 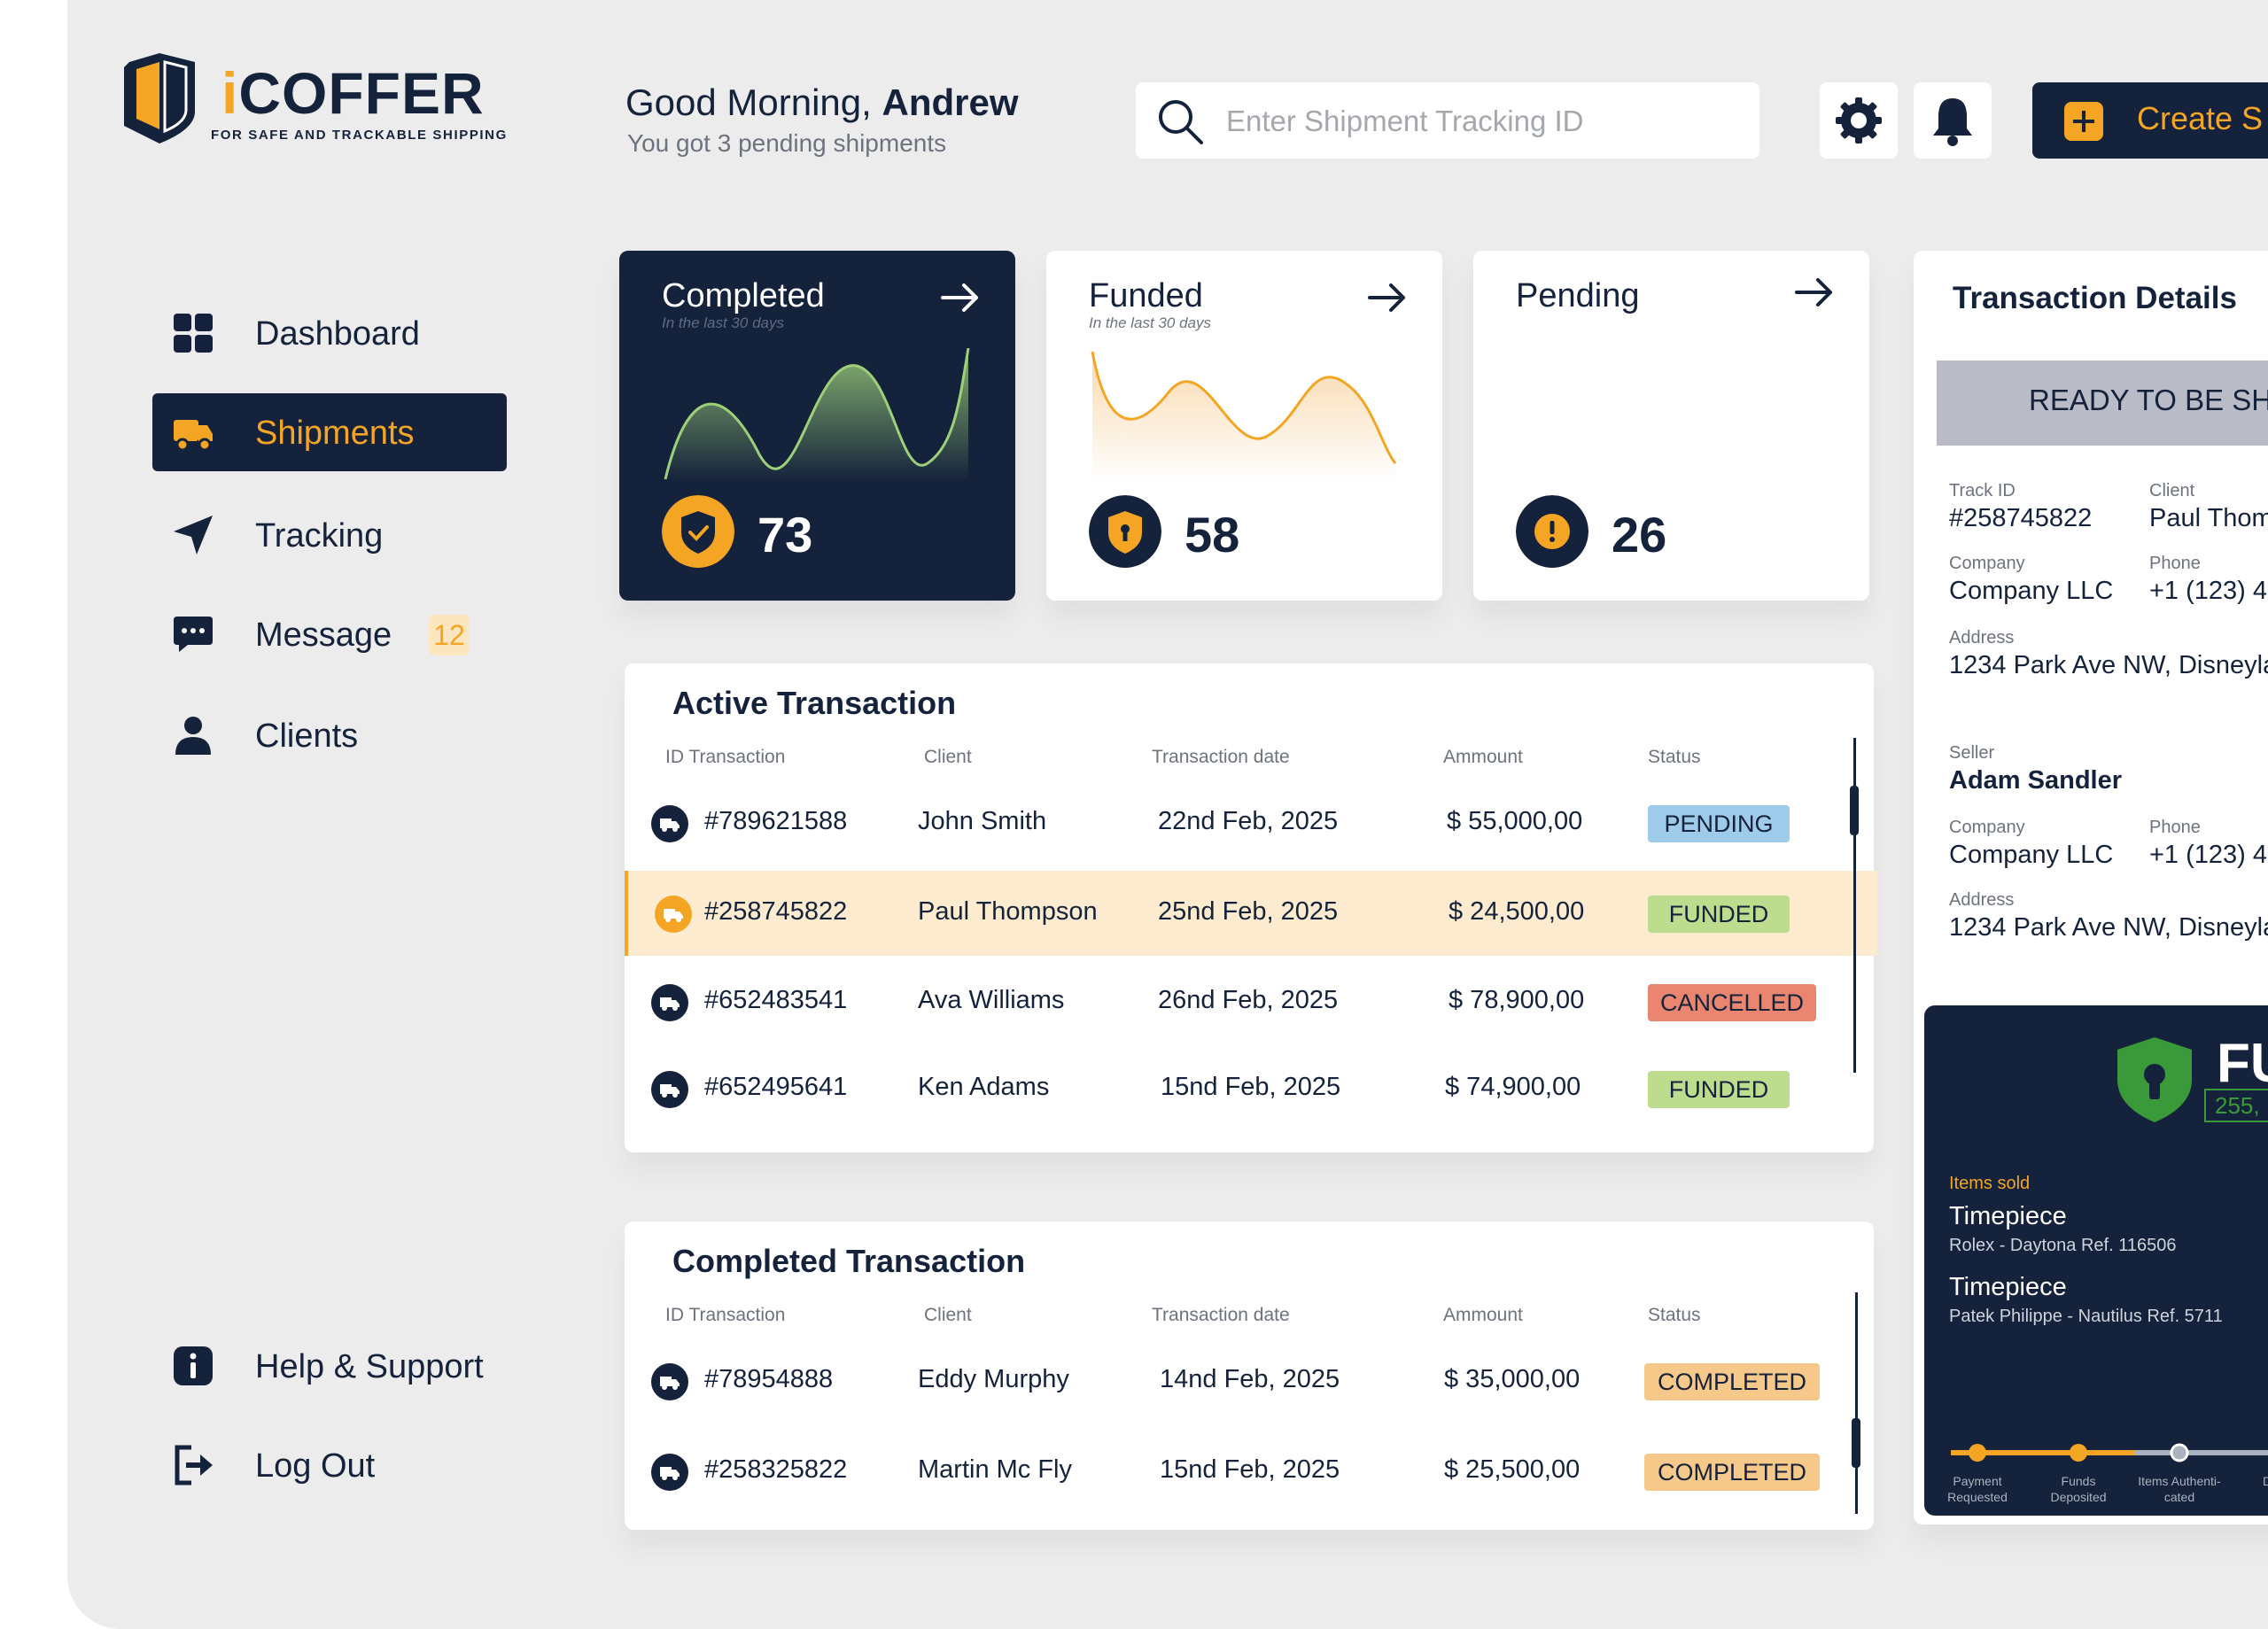 I want to click on stat-card-completed: Completed In the last 30 days 73, so click(x=817, y=426).